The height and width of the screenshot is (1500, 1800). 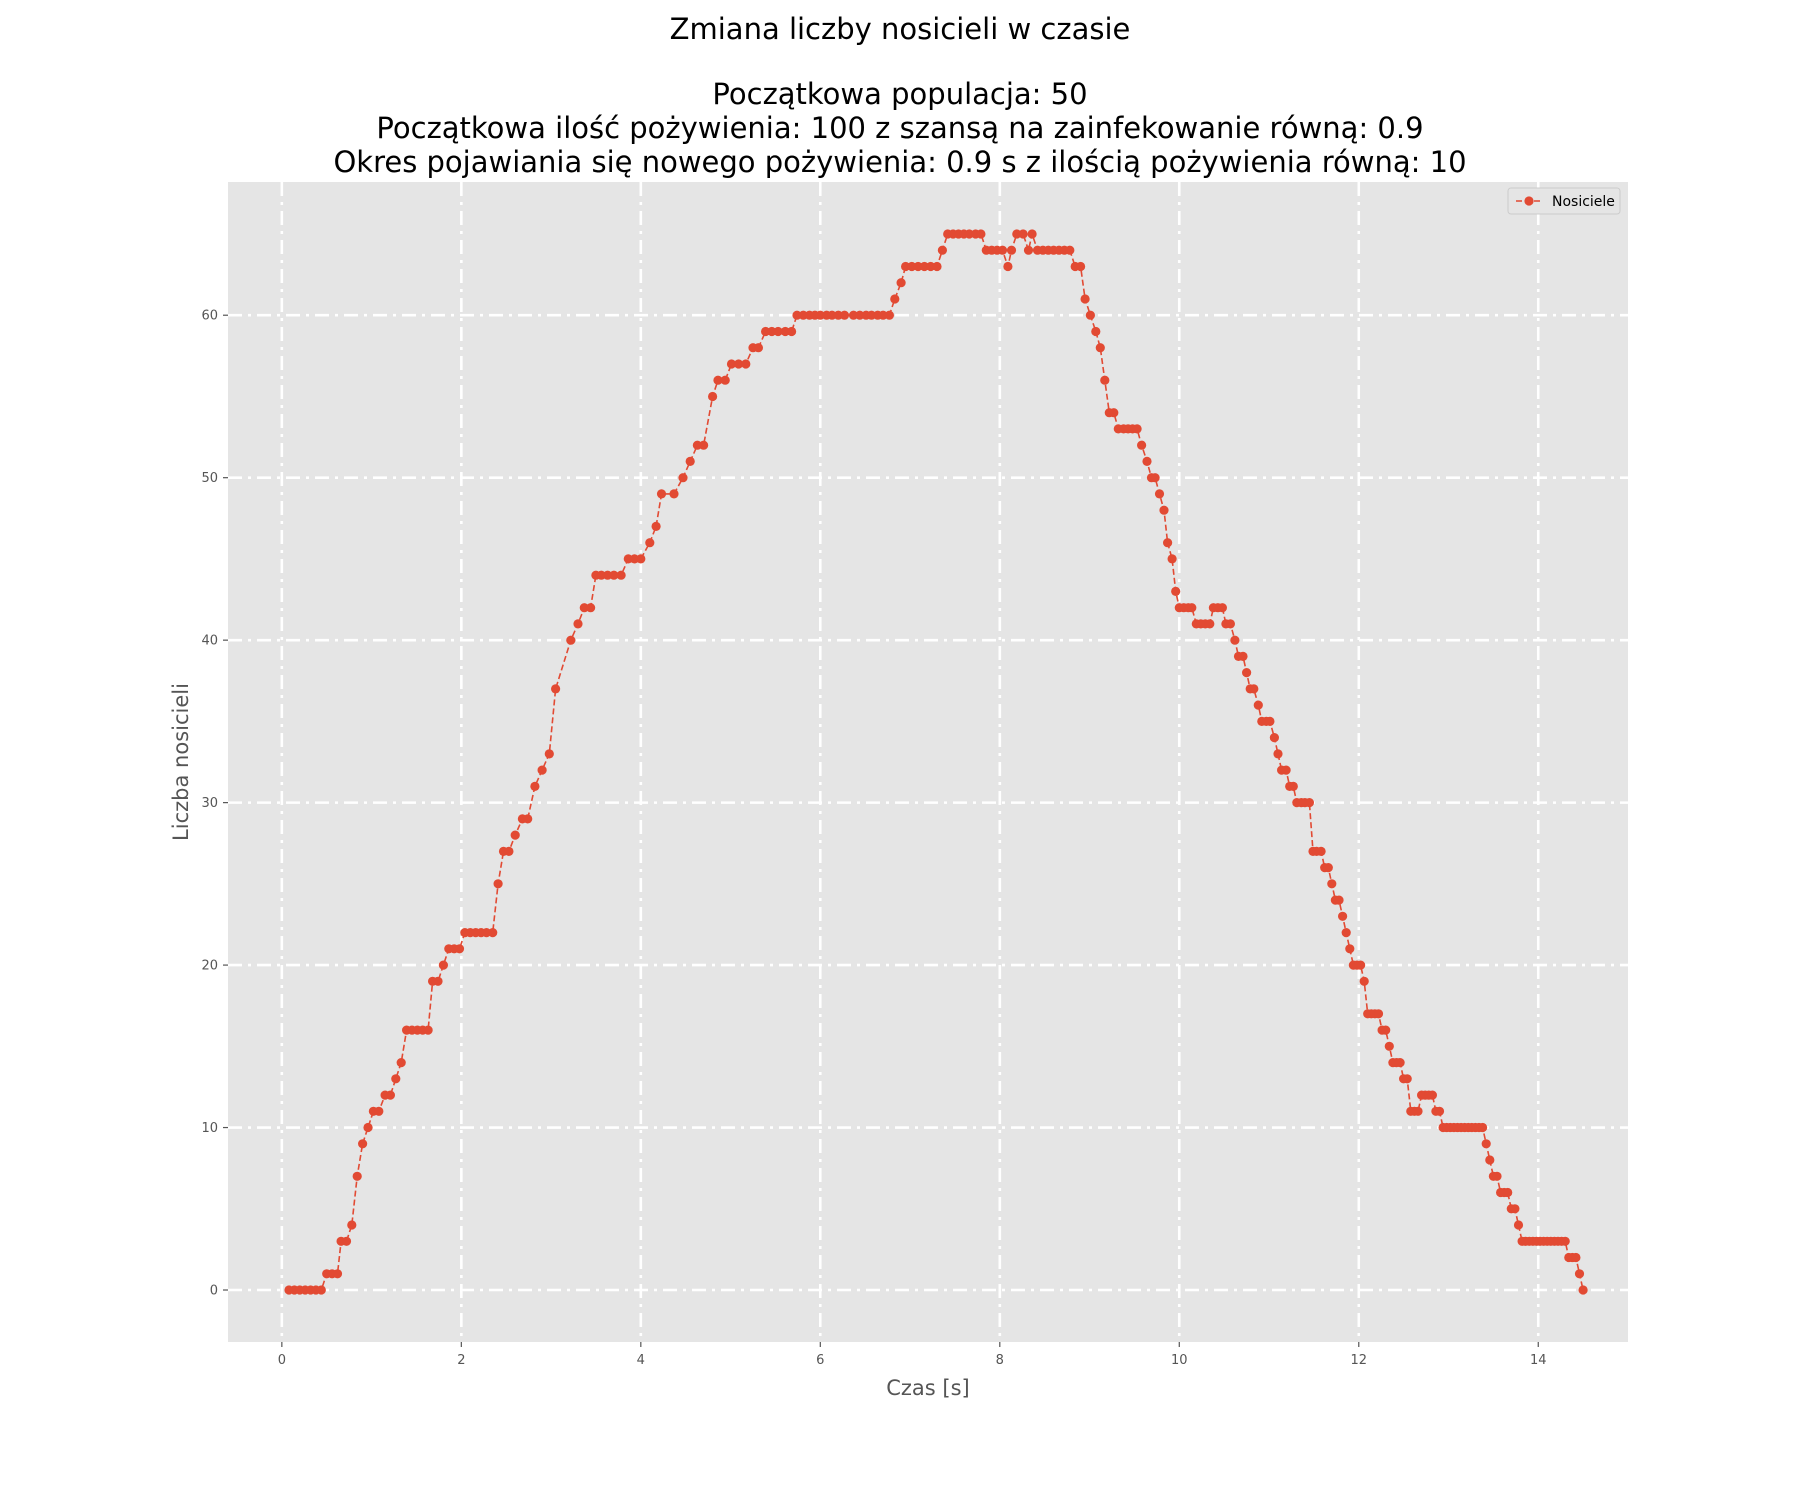 I want to click on x-tick-label-10: 10, so click(x=1179, y=1360).